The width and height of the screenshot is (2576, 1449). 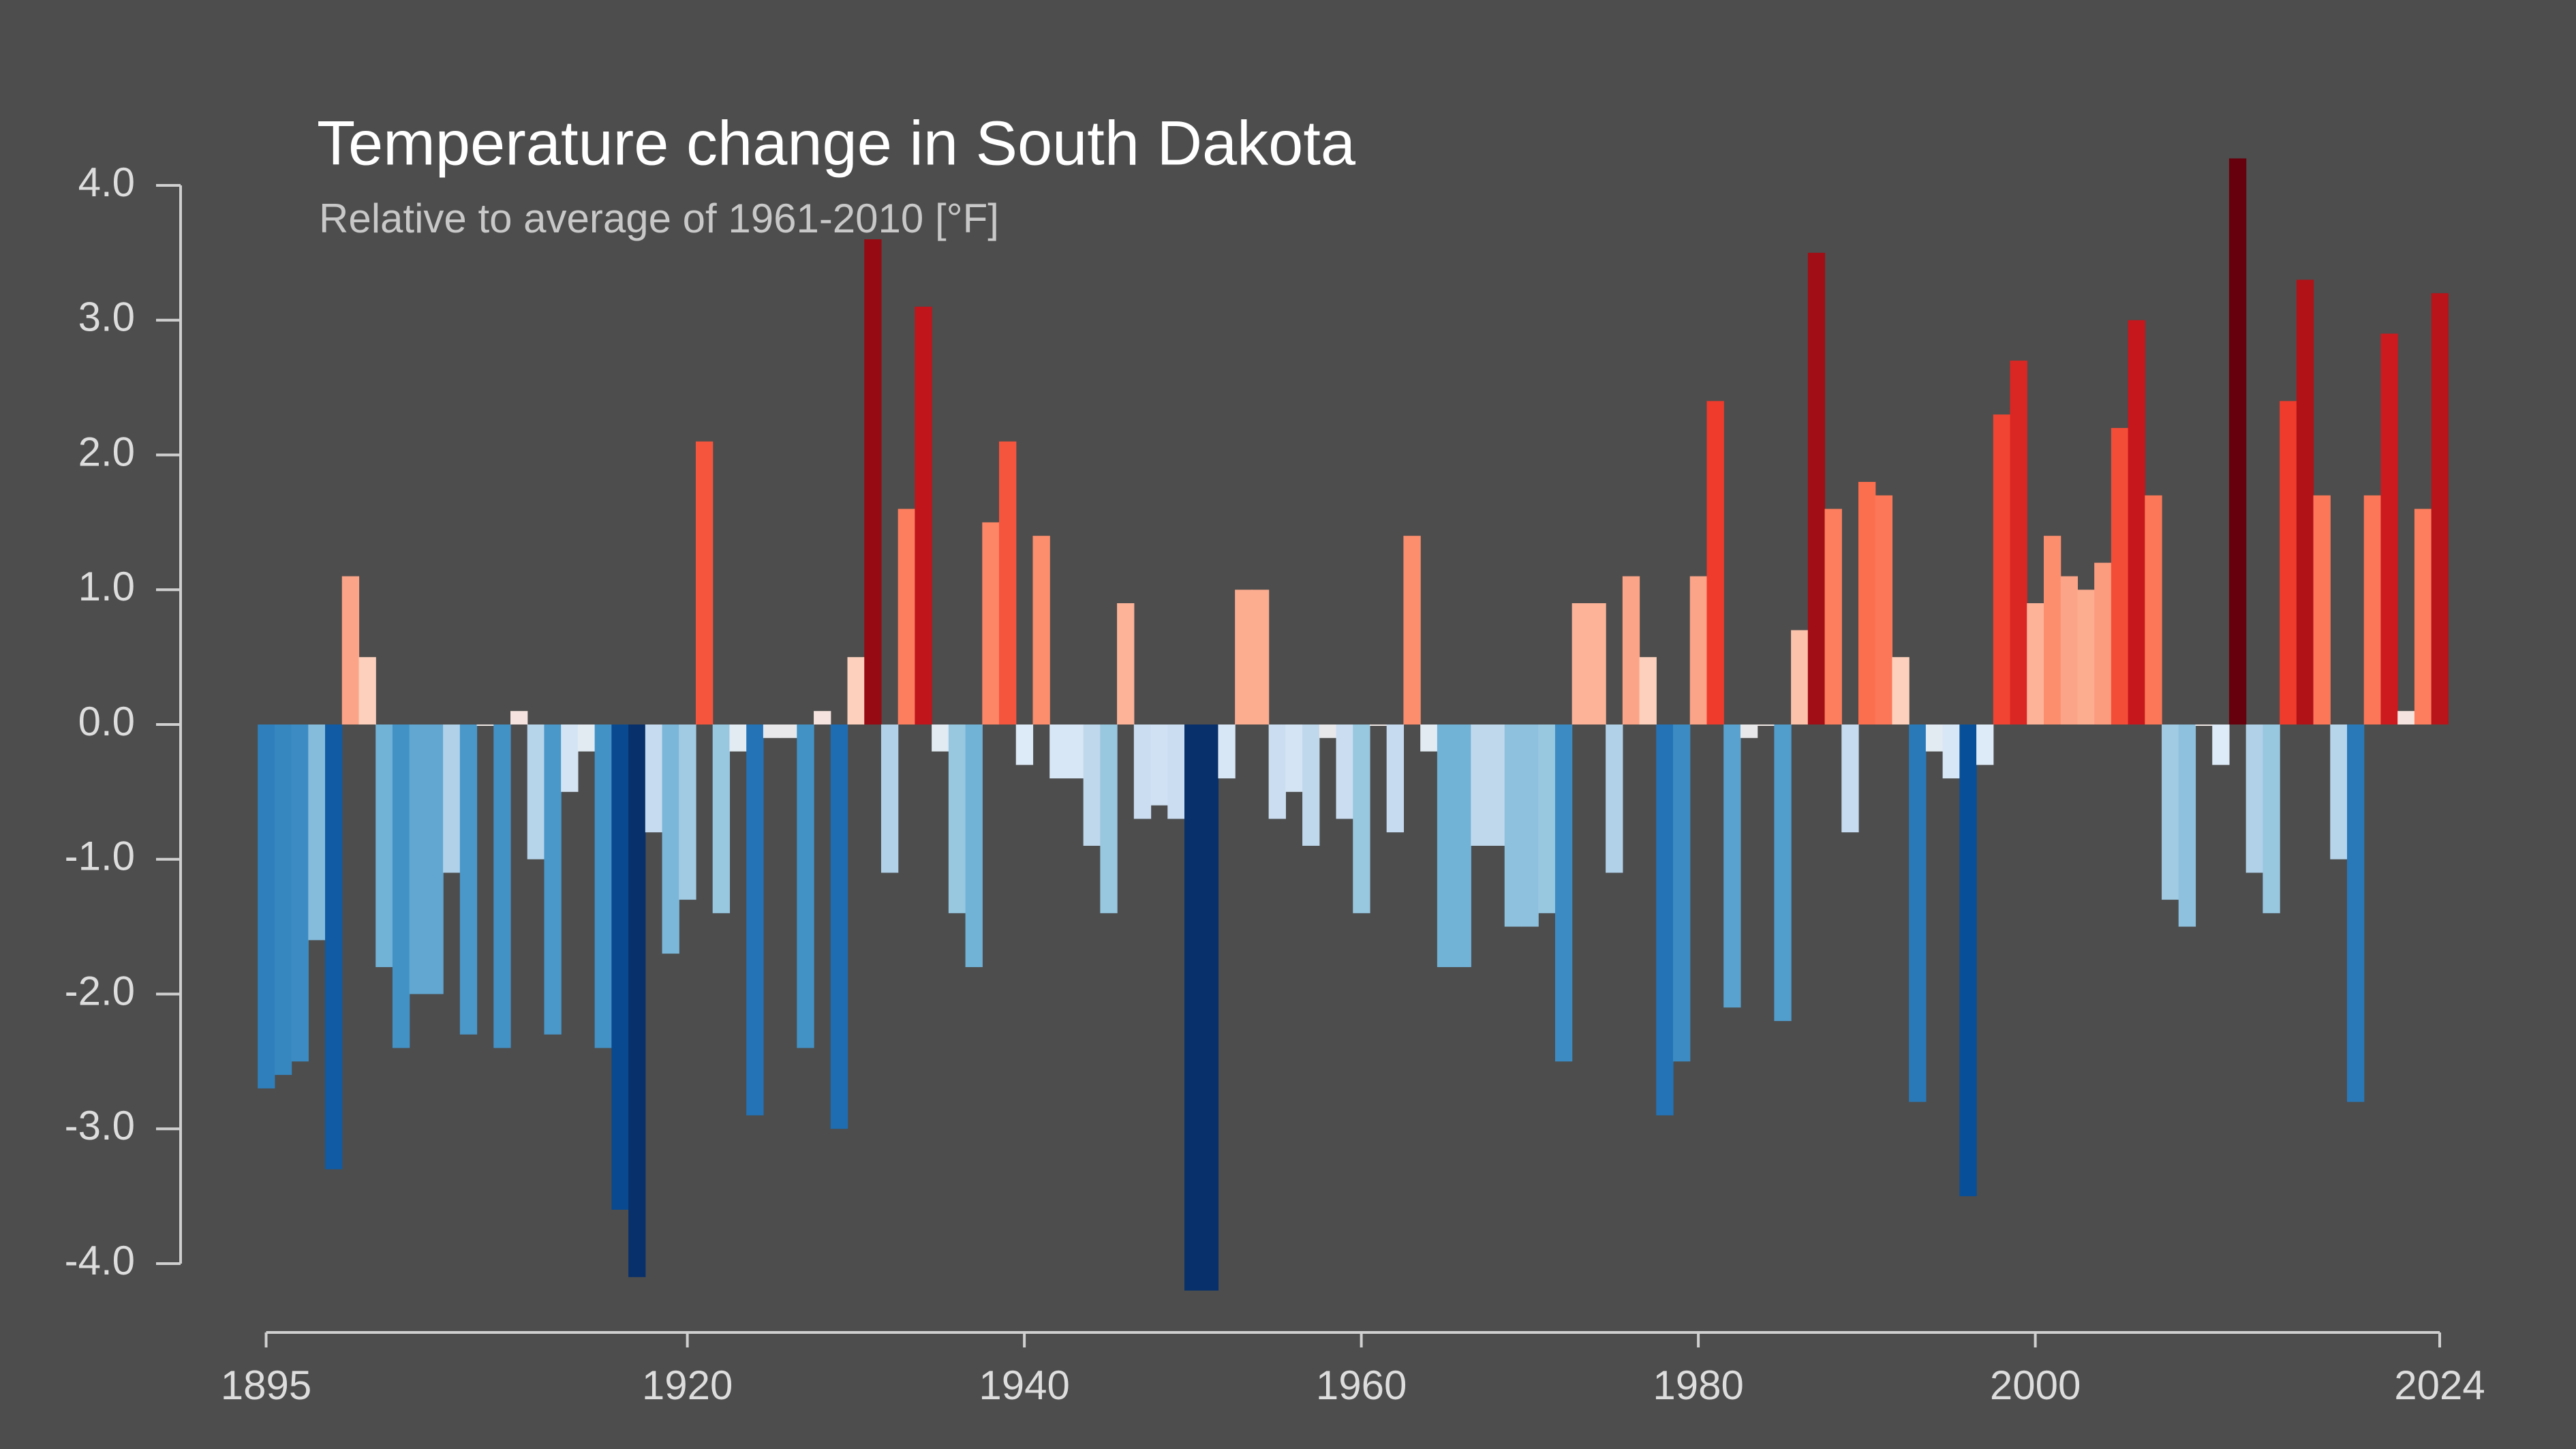 I want to click on x-tick-label: 1920, so click(x=687, y=1385).